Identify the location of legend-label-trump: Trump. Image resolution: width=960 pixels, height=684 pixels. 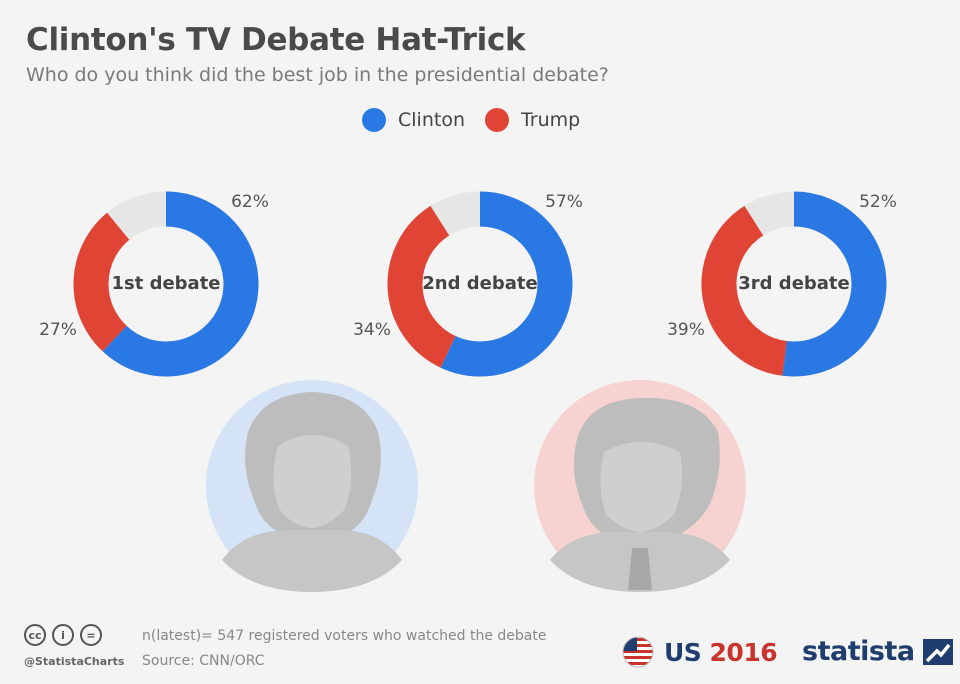
(550, 120).